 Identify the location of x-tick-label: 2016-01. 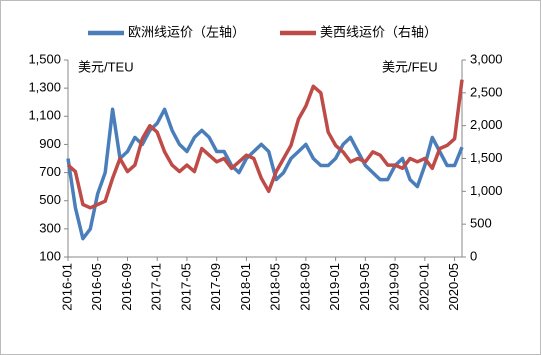
(66, 287).